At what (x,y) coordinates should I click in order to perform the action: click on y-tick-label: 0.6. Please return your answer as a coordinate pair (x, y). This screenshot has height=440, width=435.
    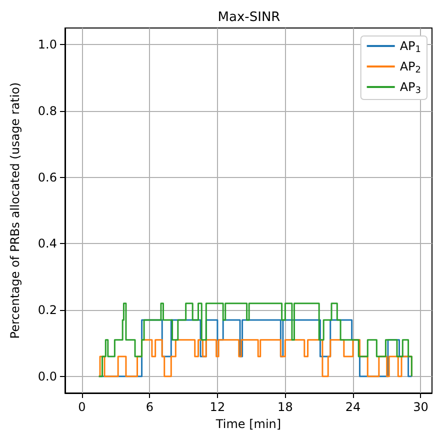
    Looking at the image, I should click on (47, 177).